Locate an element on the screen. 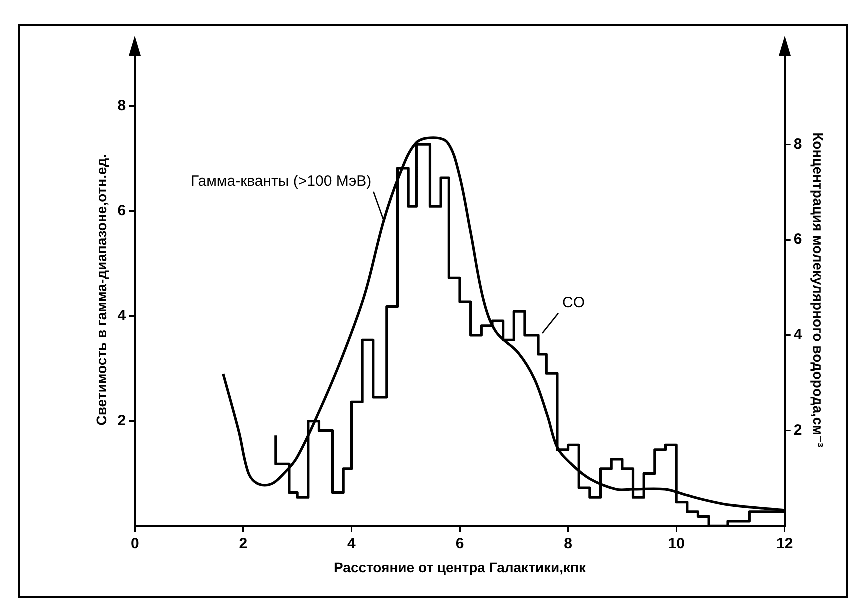 This screenshot has height=607, width=864. y2-axis-title: Концентрация молекулярного водорода,см⁻³ is located at coordinates (818, 290).